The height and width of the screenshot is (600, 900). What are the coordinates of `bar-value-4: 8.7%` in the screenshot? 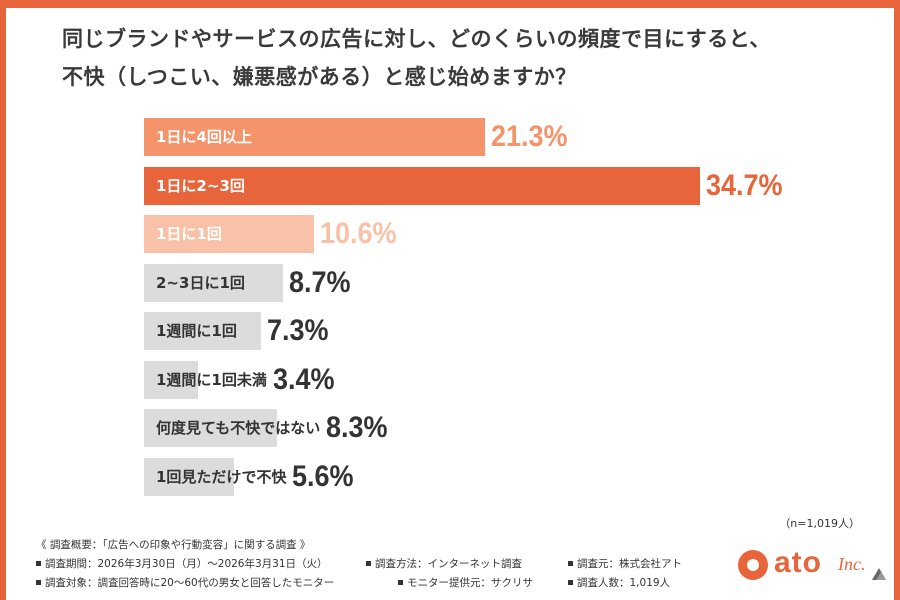 It's located at (320, 282).